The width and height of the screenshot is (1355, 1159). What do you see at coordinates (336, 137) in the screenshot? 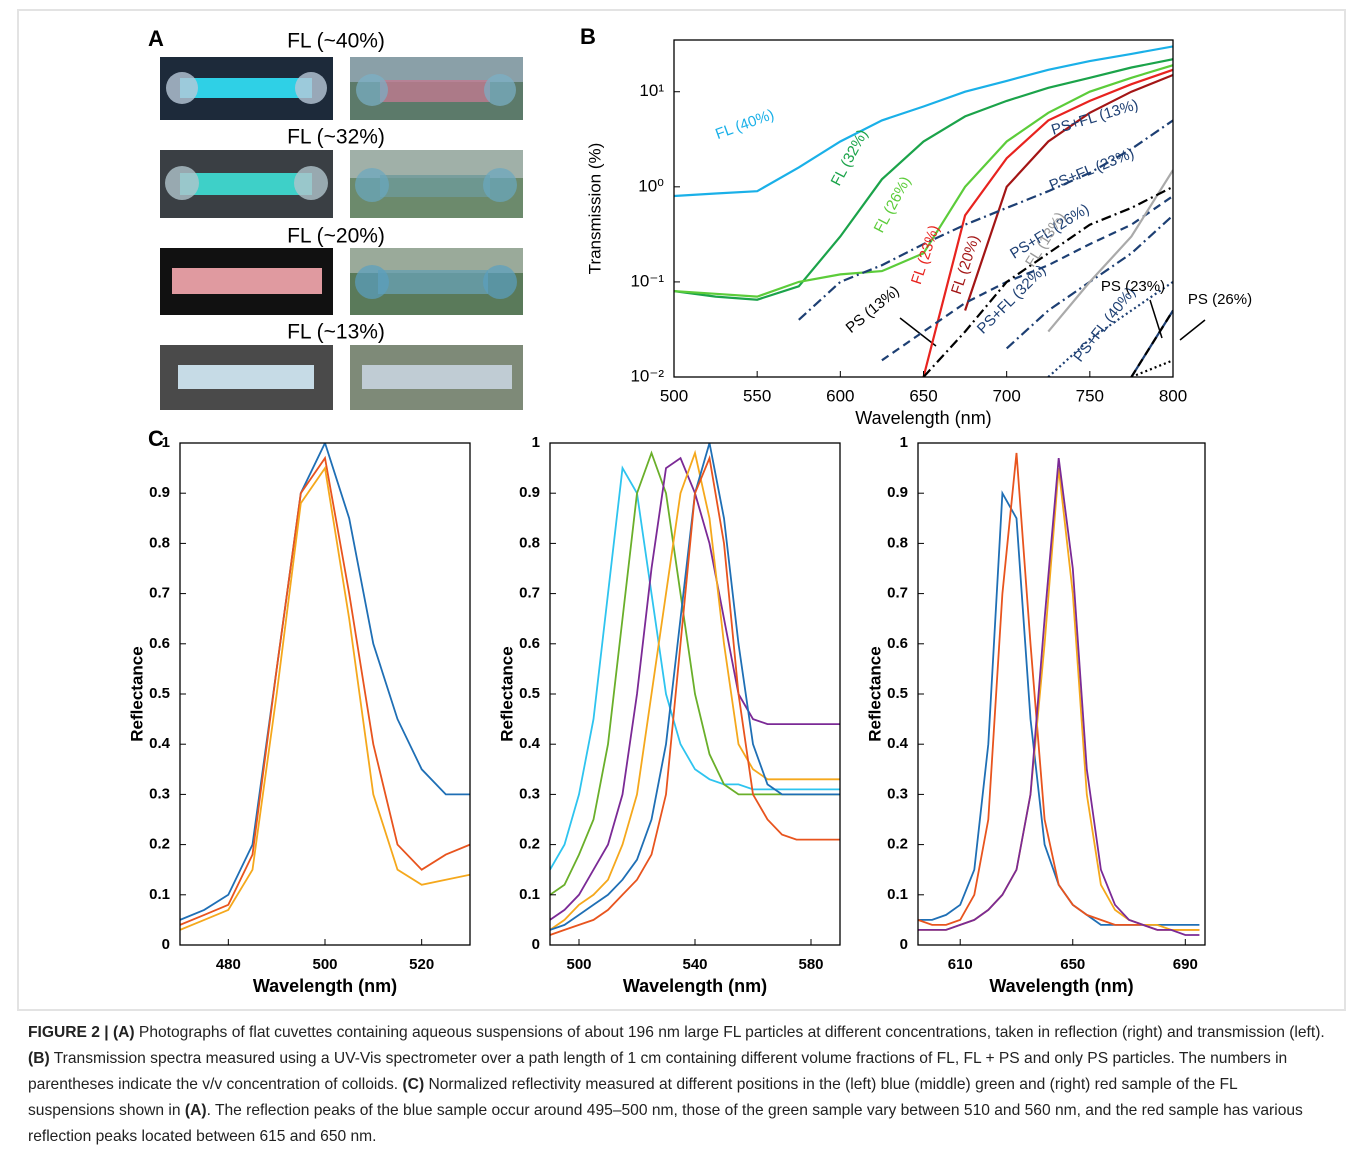
I see `photo-title: FL (~32%)` at bounding box center [336, 137].